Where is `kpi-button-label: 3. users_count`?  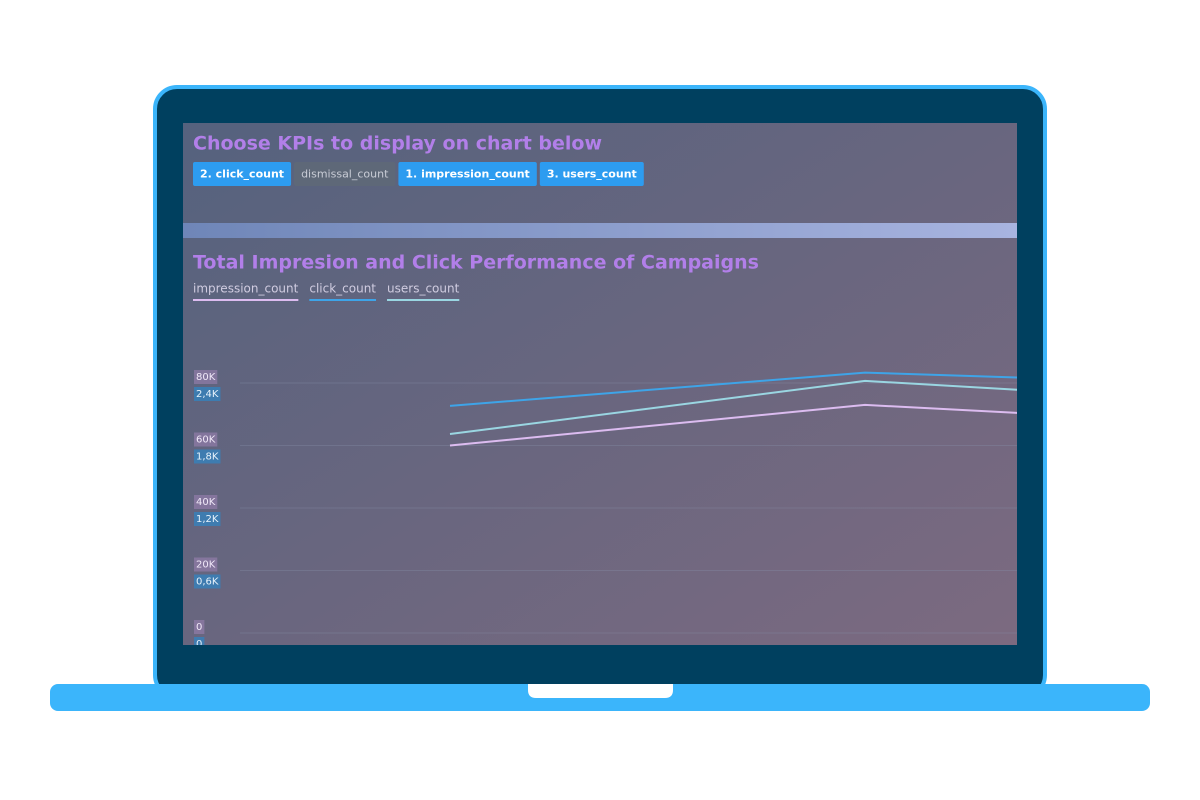
kpi-button-label: 3. users_count is located at coordinates (592, 174).